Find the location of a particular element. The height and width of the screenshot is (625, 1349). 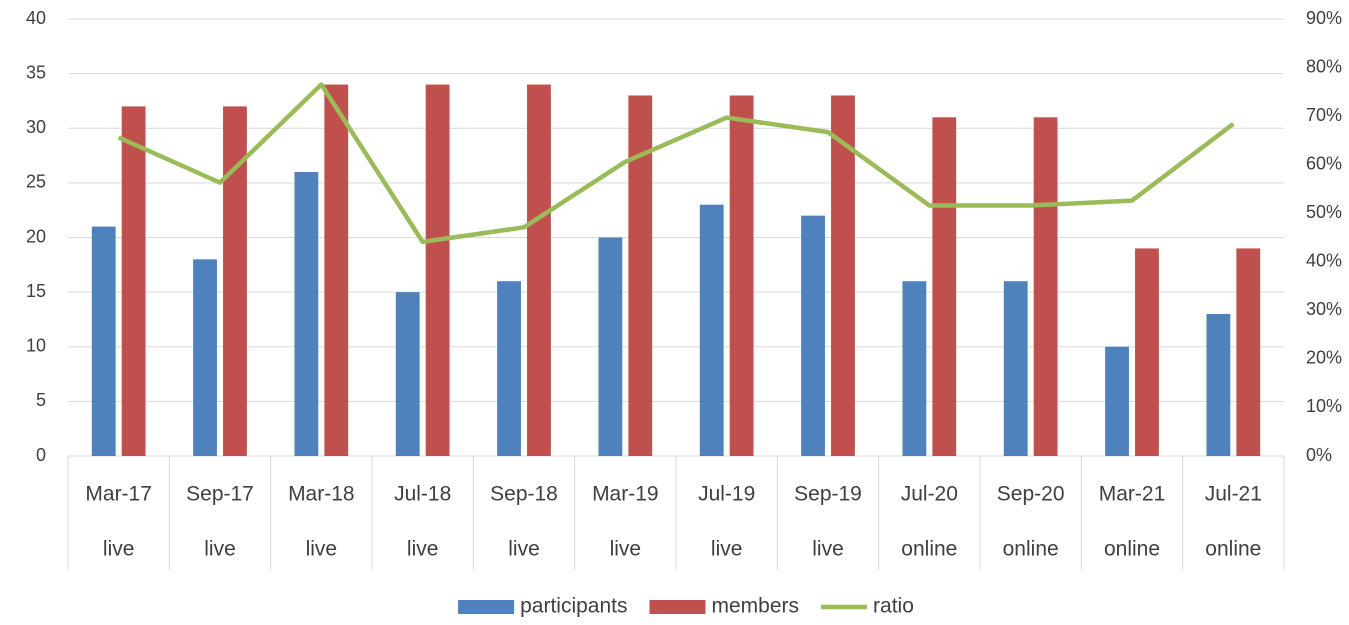

y-tick-label: 10 is located at coordinates (36, 346).